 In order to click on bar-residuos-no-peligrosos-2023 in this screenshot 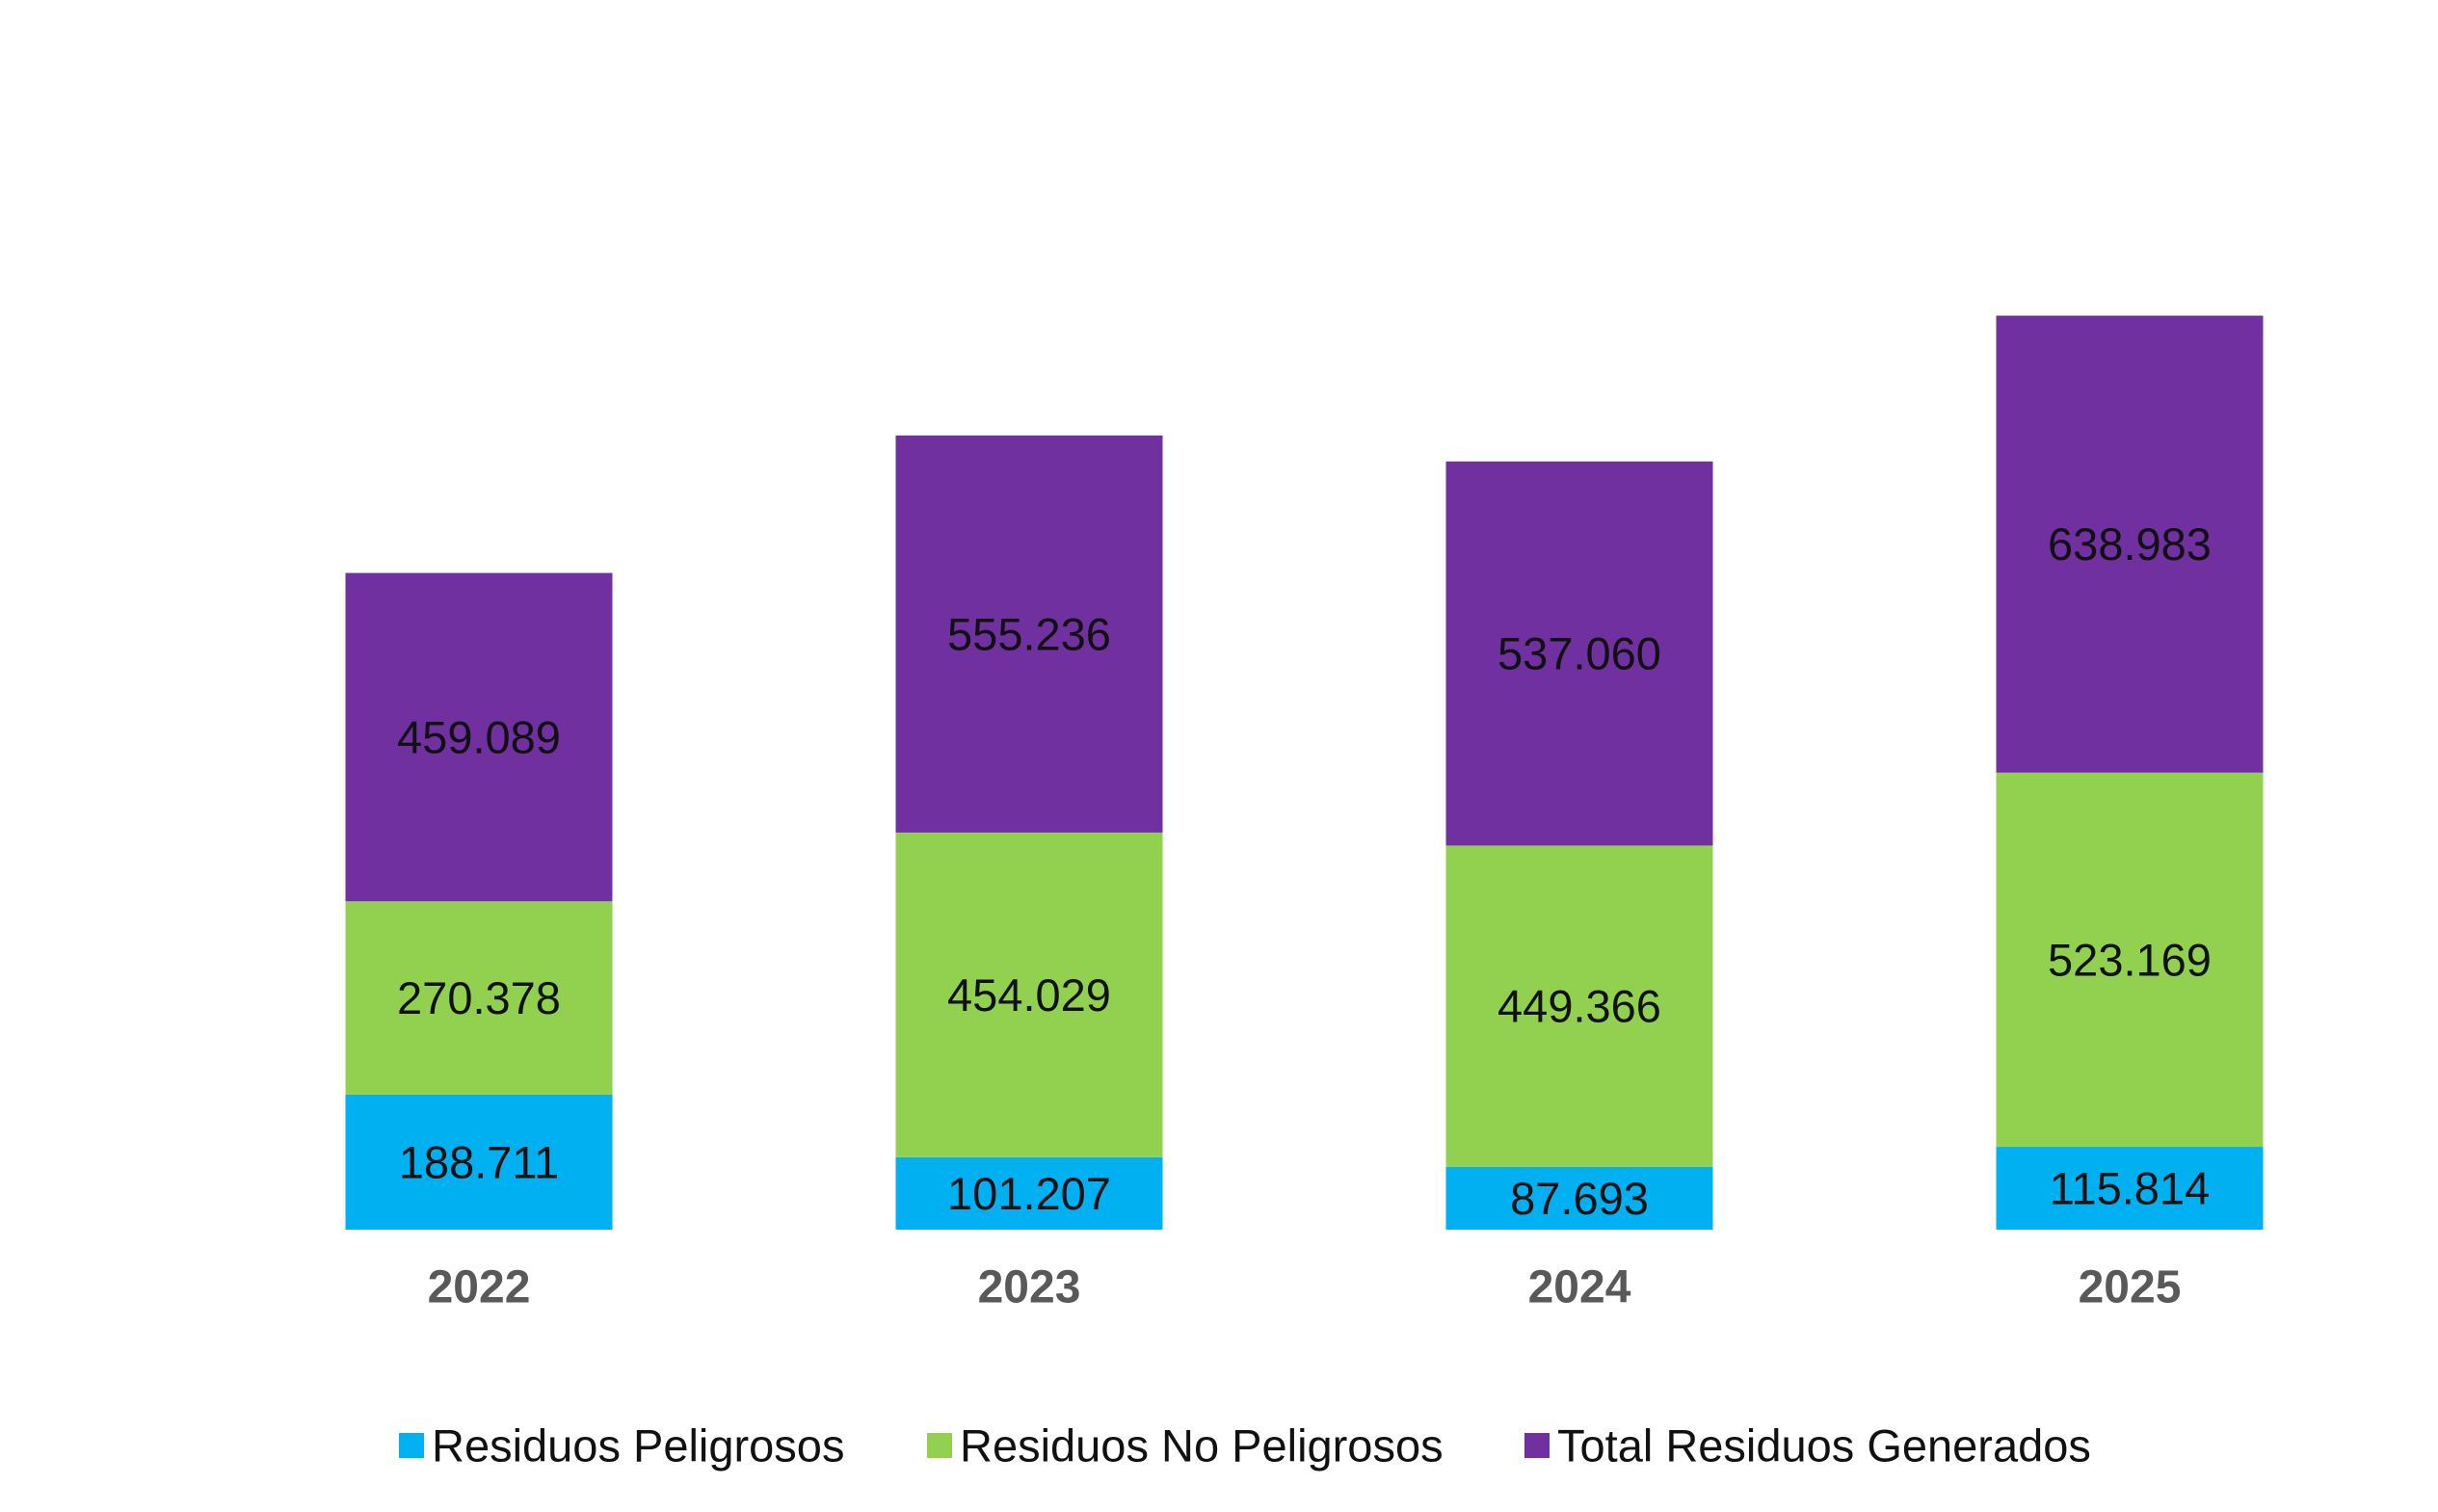, I will do `click(1029, 995)`.